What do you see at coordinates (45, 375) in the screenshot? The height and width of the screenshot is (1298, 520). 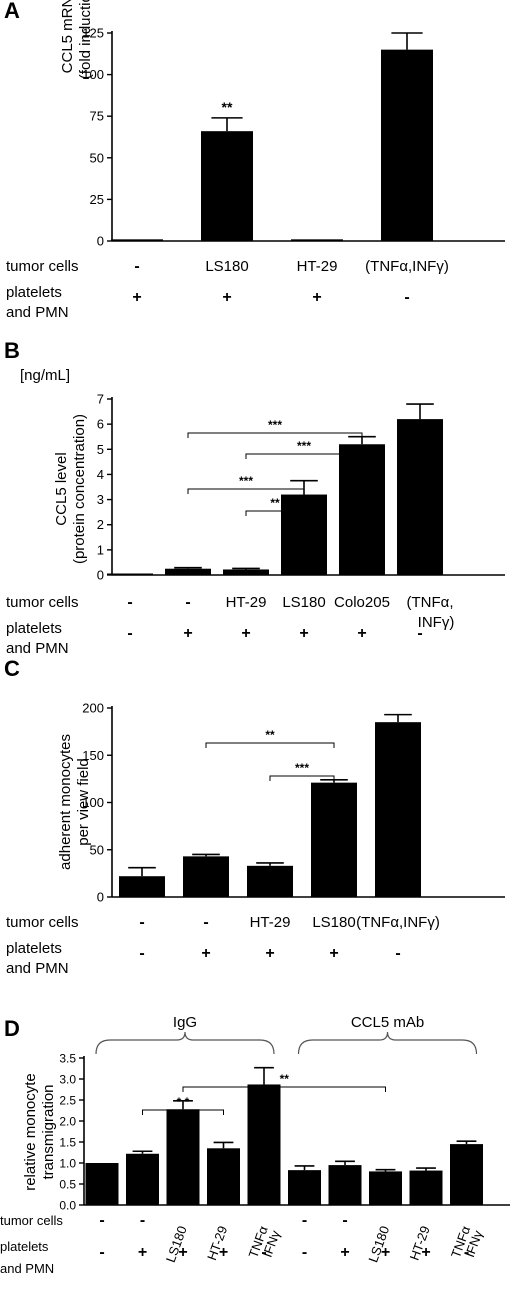 I see `y-unit-label: [ng/mL]` at bounding box center [45, 375].